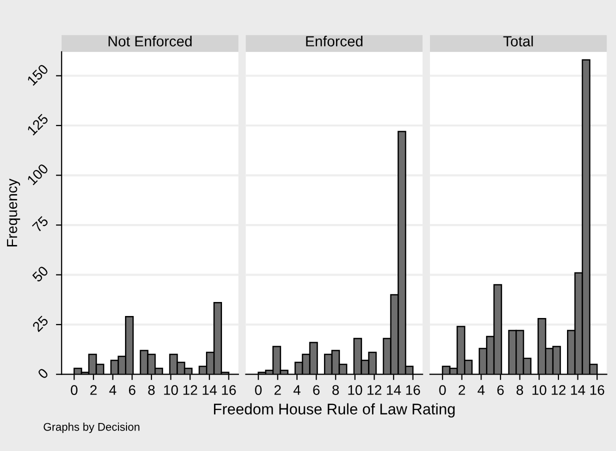 Image resolution: width=616 pixels, height=451 pixels. I want to click on y-tick-label: 100, so click(37, 174).